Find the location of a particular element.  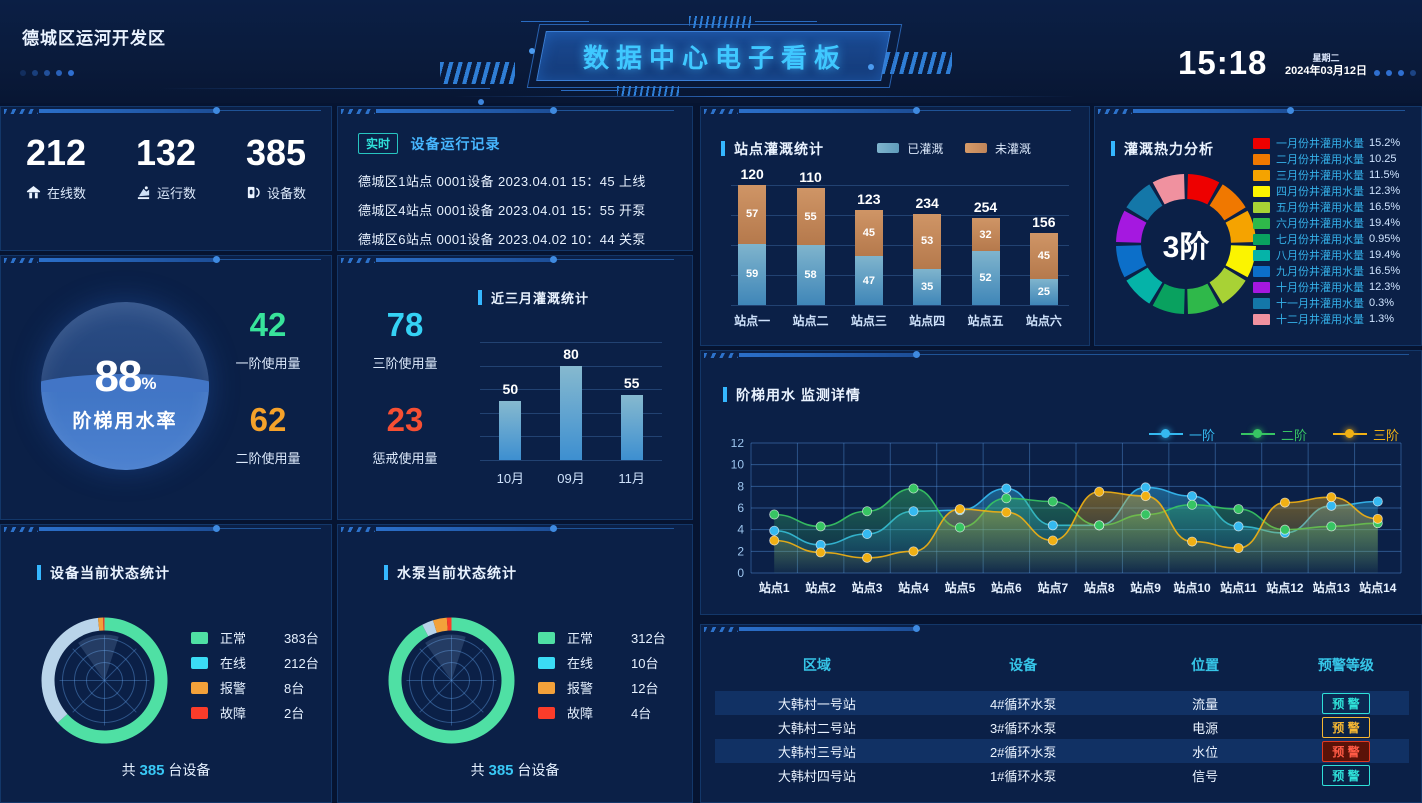

legend-item: 在线 10台 is located at coordinates (602, 662).